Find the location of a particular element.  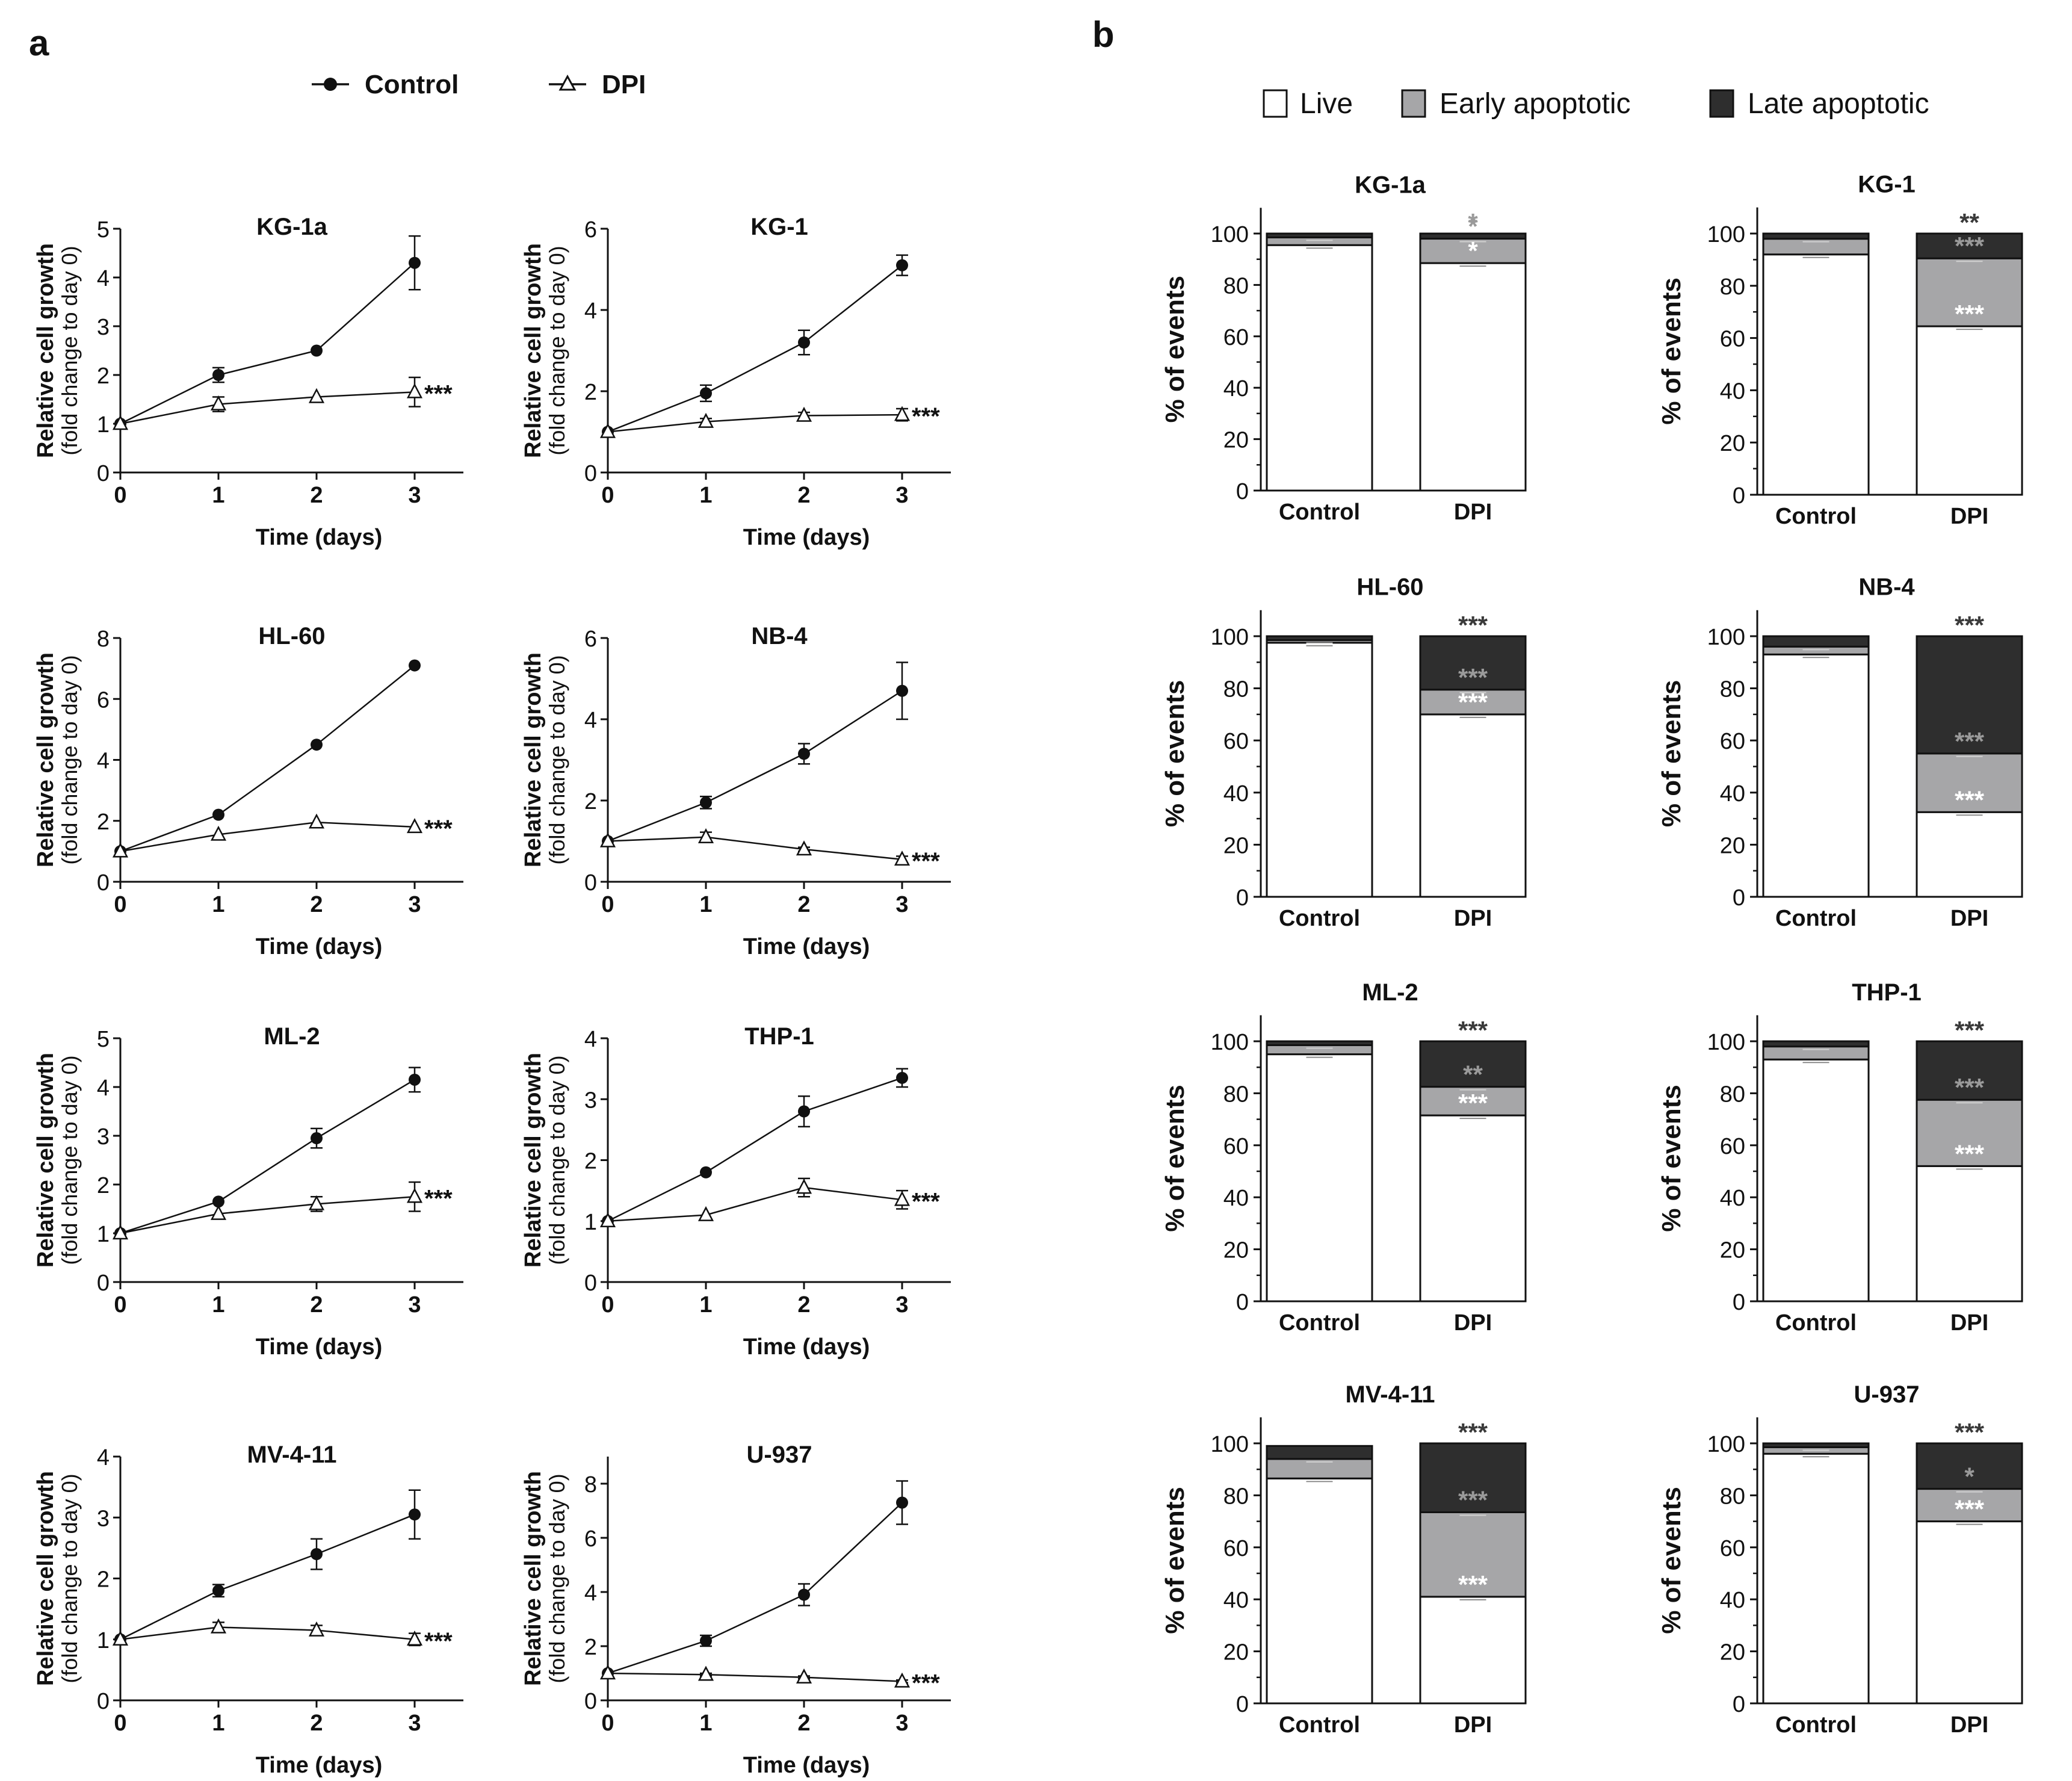

y-tick-label: 20 is located at coordinates (1733, 1250).